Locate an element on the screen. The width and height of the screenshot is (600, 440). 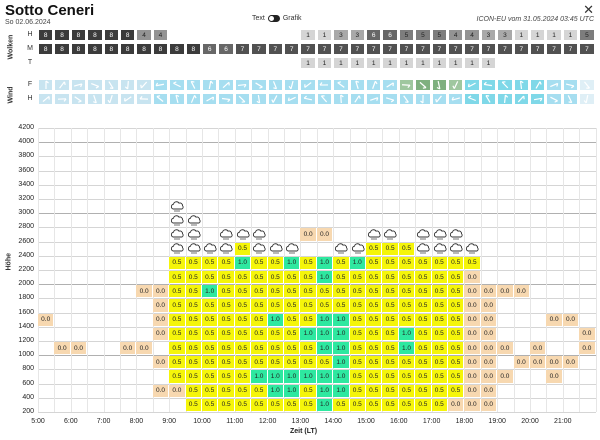
cloud-cell: 5 is located at coordinates (439, 35).